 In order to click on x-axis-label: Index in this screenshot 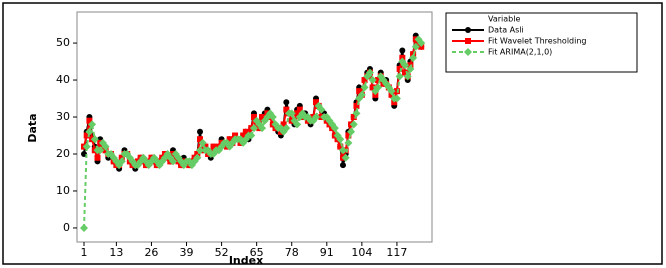, I will do `click(246, 260)`.